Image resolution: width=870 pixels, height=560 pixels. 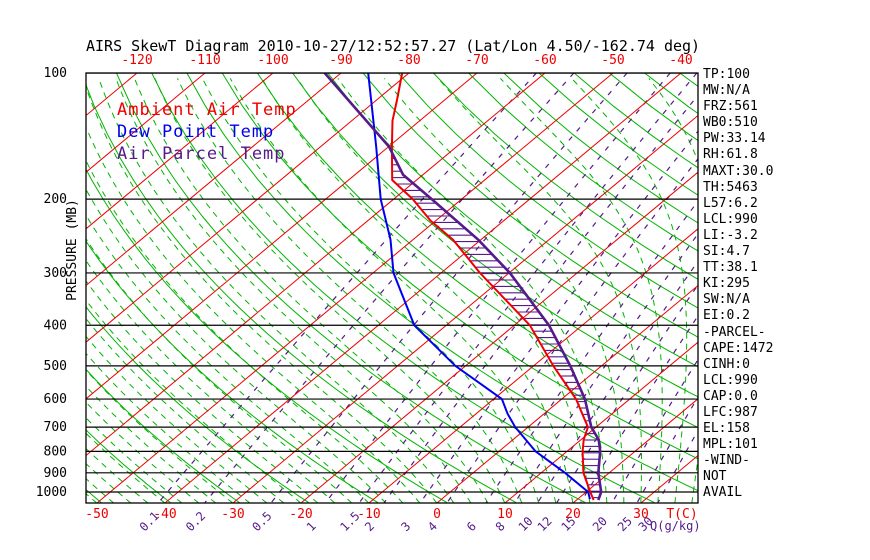 What do you see at coordinates (600, 524) in the screenshot?
I see `mixing-ratio-tick-label: 20` at bounding box center [600, 524].